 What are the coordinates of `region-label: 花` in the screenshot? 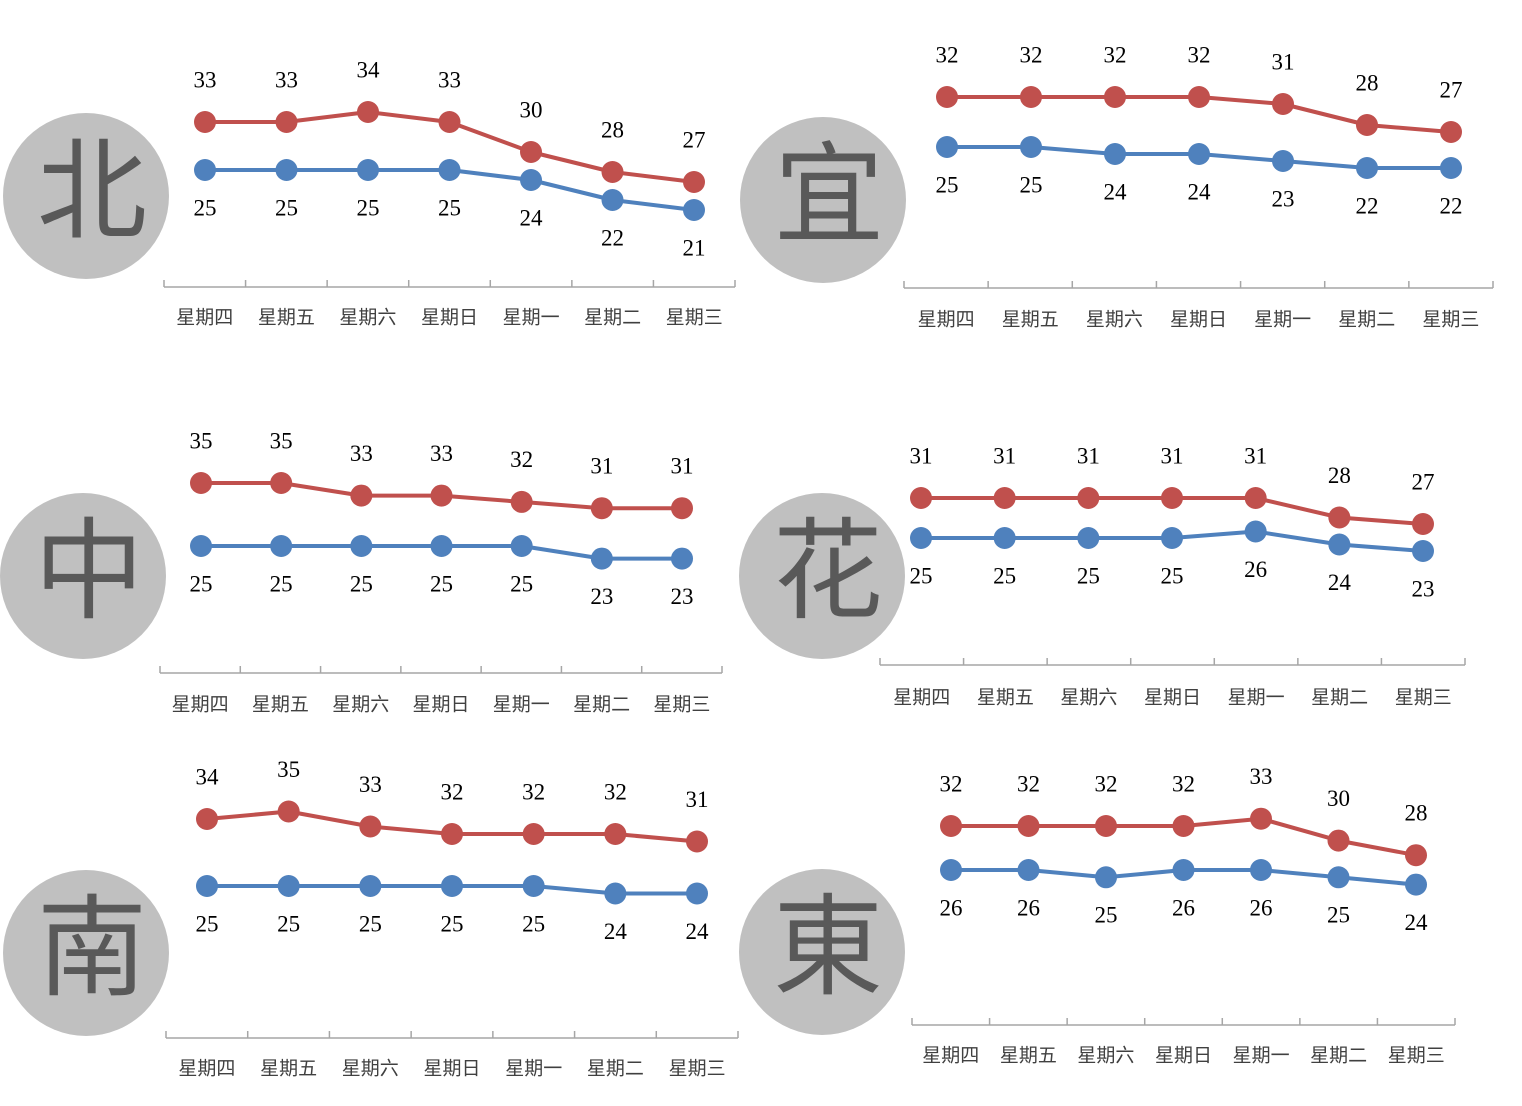 It's located at (828, 571).